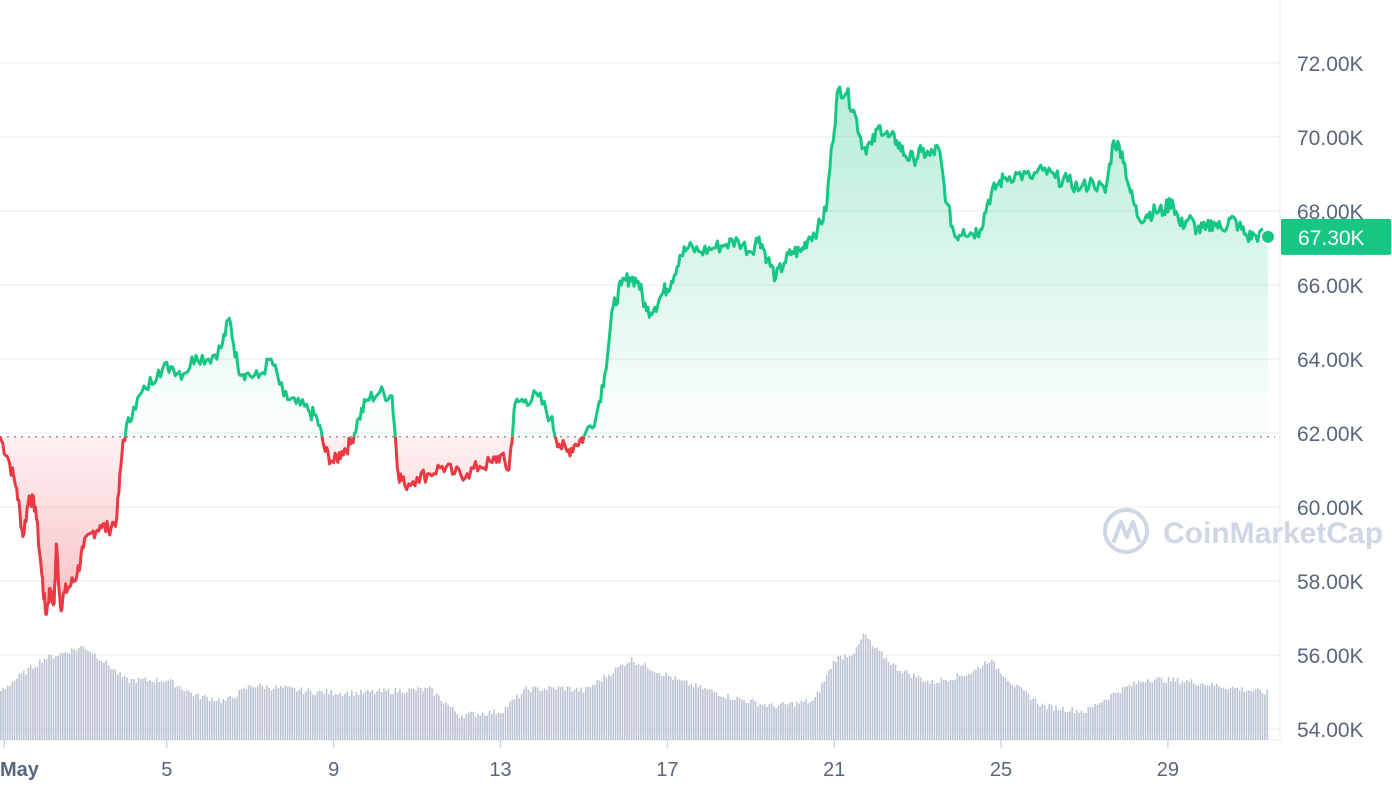 Image resolution: width=1392 pixels, height=797 pixels. What do you see at coordinates (1330, 138) in the screenshot?
I see `y-tick-label: 70.00K` at bounding box center [1330, 138].